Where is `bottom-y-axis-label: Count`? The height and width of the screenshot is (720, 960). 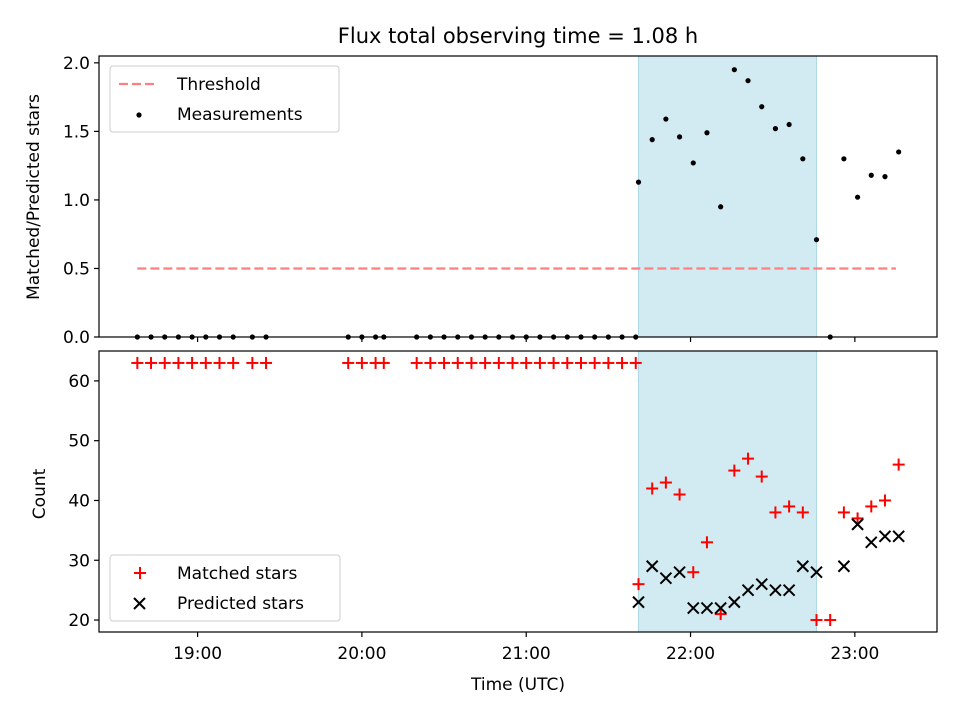 bottom-y-axis-label: Count is located at coordinates (40, 493).